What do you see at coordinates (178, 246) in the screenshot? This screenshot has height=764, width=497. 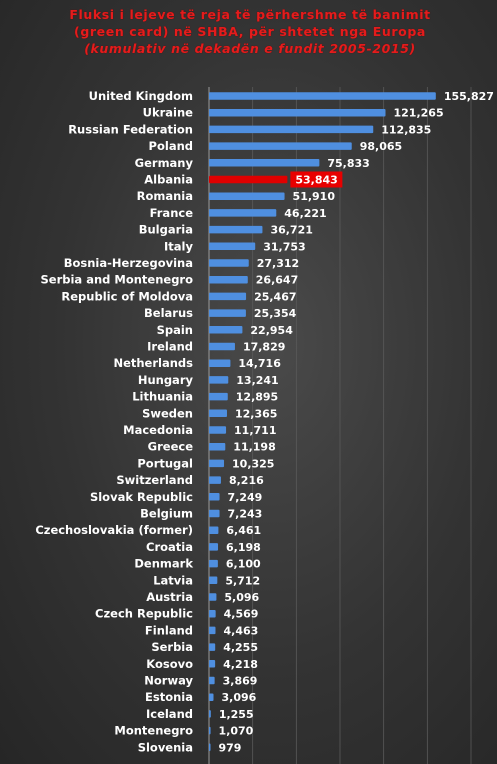 I see `category-label-italy: Italy` at bounding box center [178, 246].